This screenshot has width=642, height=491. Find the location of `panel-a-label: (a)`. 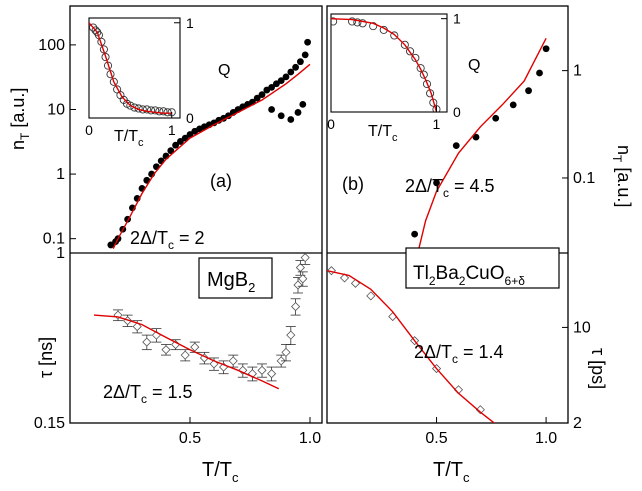

panel-a-label: (a) is located at coordinates (221, 181).